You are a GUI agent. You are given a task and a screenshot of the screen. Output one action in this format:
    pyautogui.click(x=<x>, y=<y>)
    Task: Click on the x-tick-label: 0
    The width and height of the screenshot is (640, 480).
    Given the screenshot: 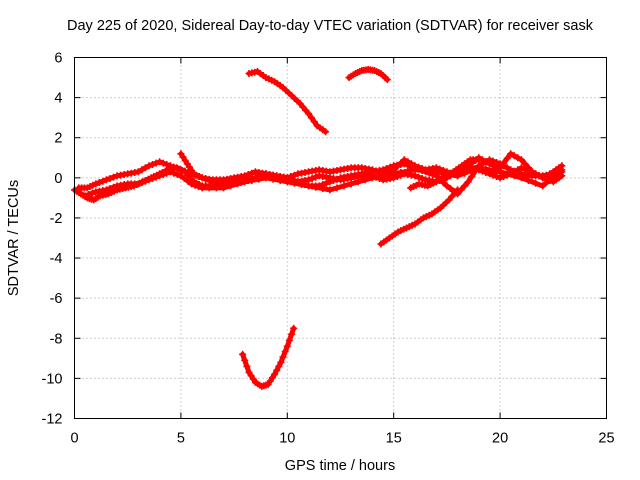 What is the action you would take?
    pyautogui.click(x=74, y=439)
    